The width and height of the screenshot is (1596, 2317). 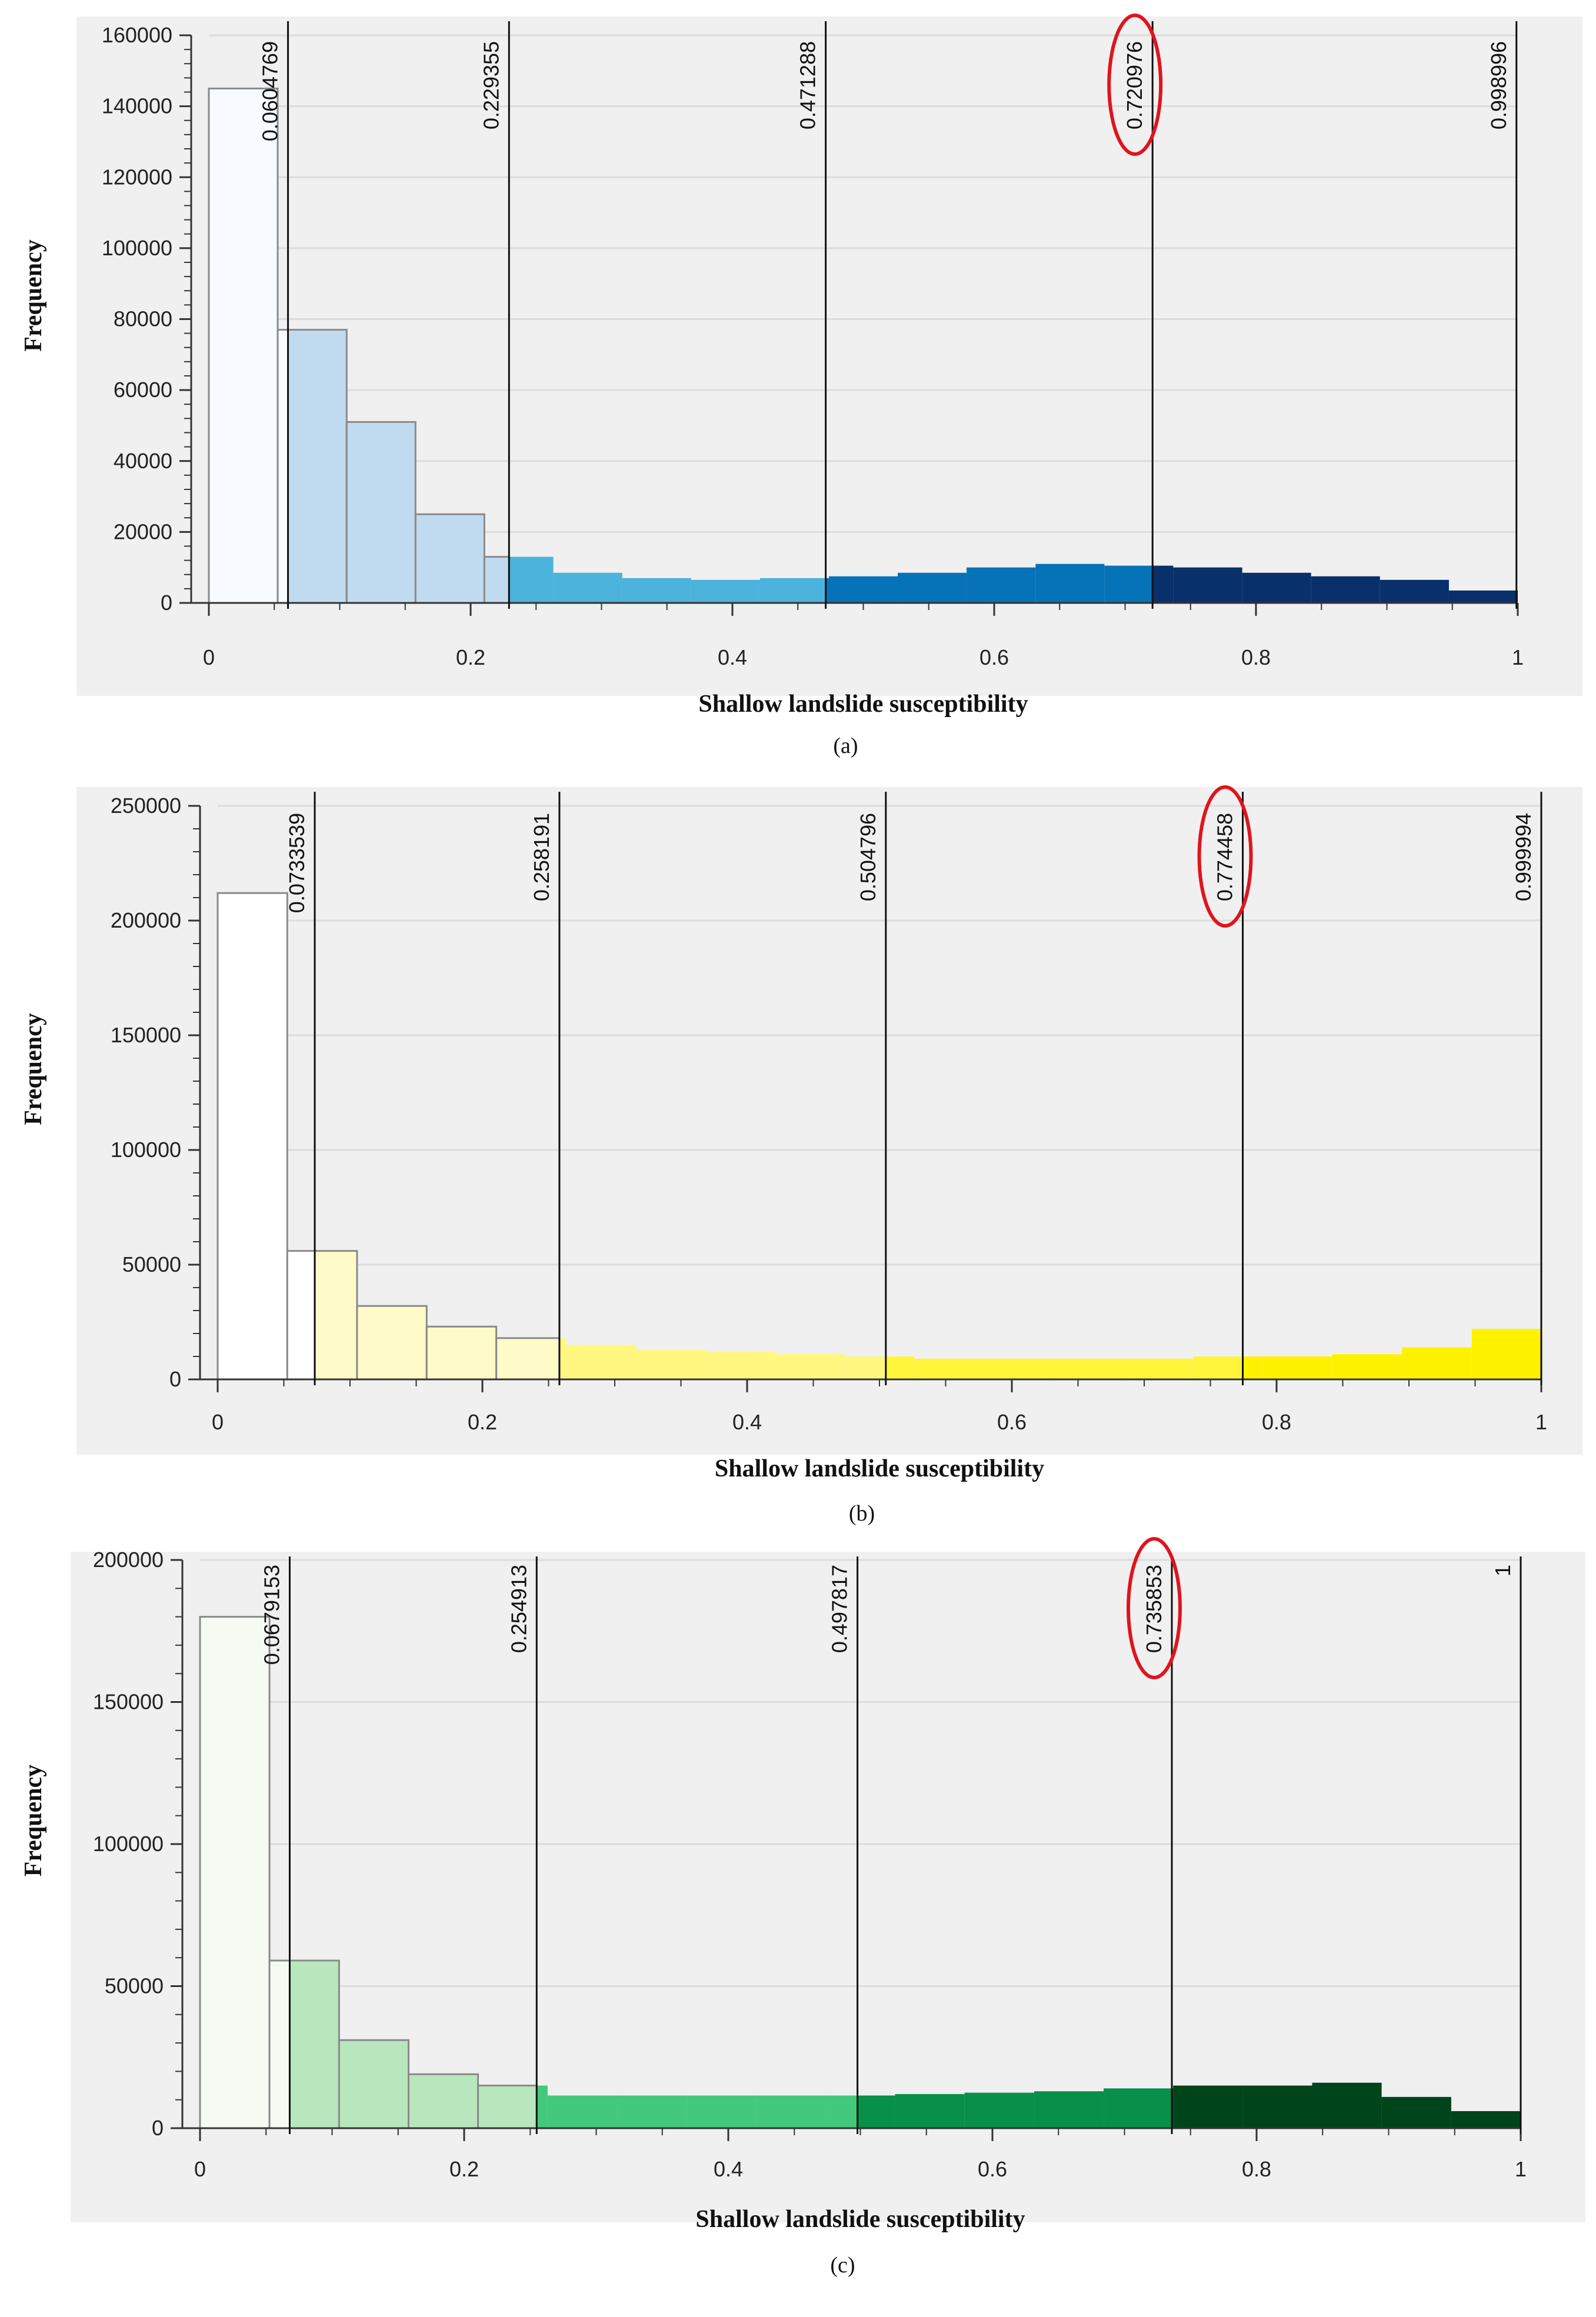 What do you see at coordinates (1499, 85) in the screenshot?
I see `class-break-label: 0.998996` at bounding box center [1499, 85].